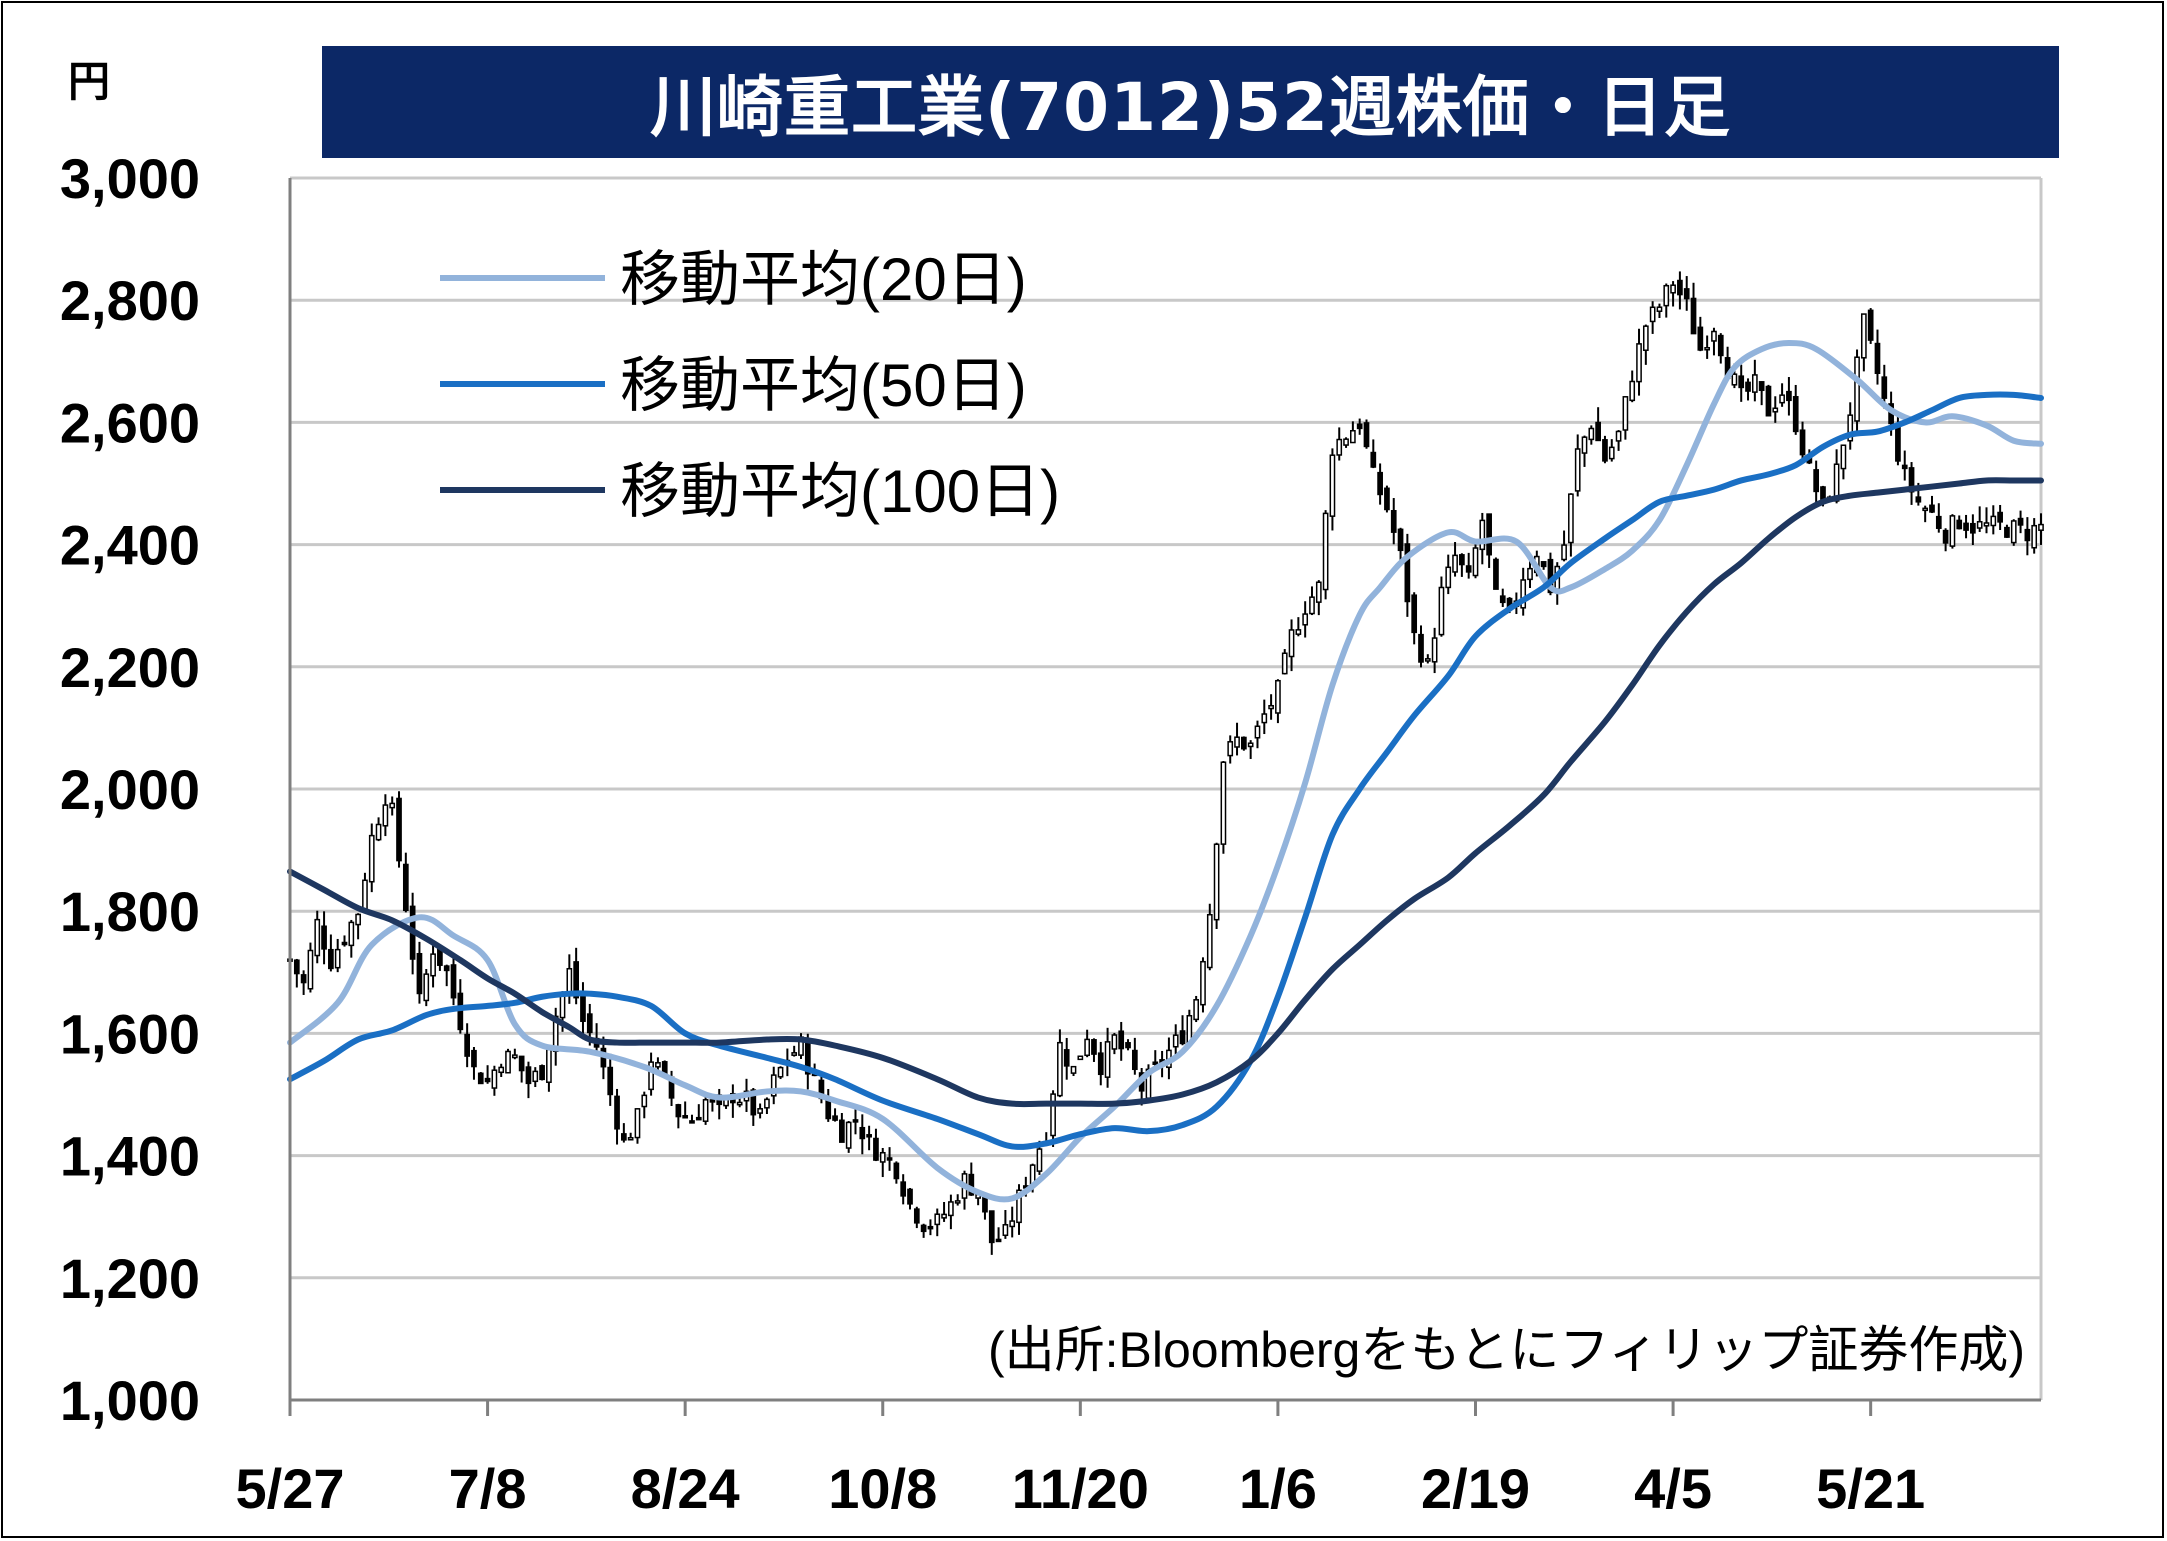 This screenshot has height=1541, width=2167. Describe the element at coordinates (1278, 1488) in the screenshot. I see `x-tick-label: 1/6` at that location.